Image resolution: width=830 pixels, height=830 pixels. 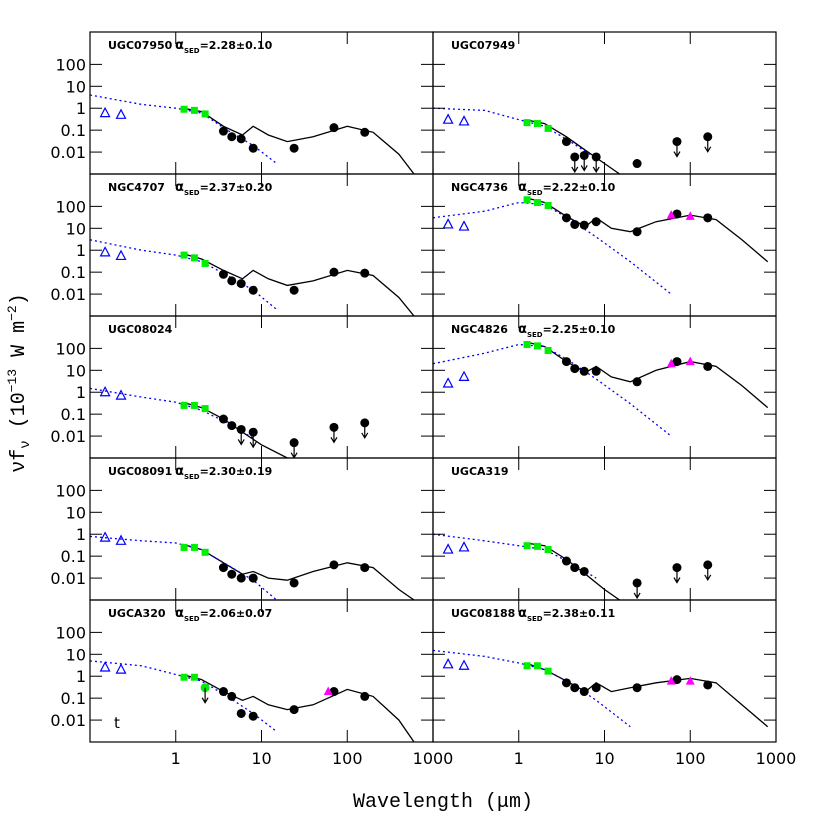 What do you see at coordinates (236, 471) in the screenshot?
I see `alpha-value: =2.30±0.19` at bounding box center [236, 471].